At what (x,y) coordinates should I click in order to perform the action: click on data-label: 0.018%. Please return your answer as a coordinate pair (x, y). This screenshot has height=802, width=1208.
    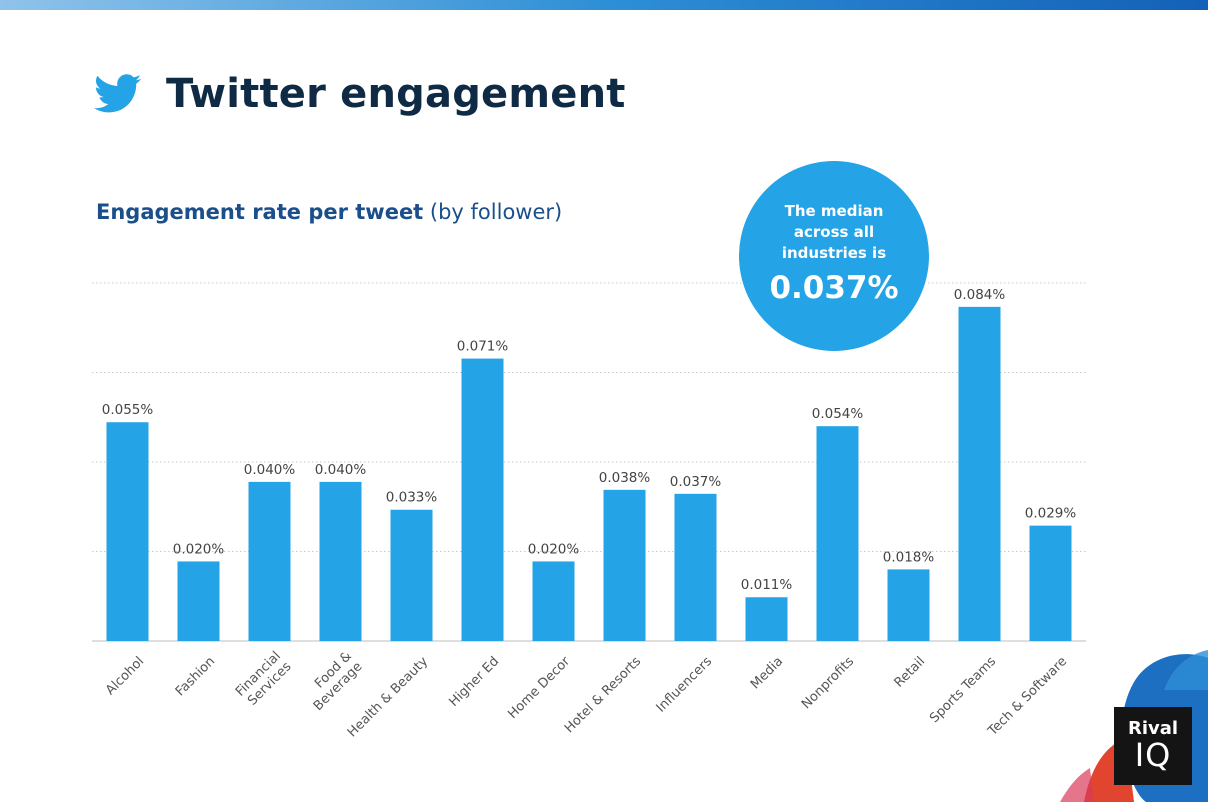
    Looking at the image, I should click on (909, 557).